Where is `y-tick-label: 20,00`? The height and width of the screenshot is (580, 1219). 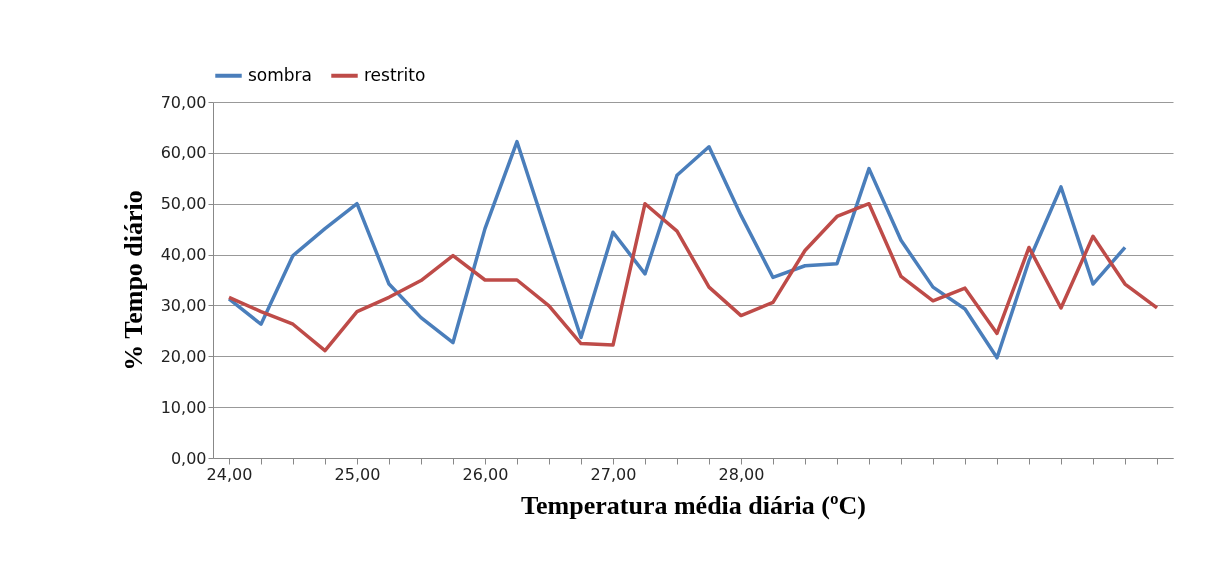 y-tick-label: 20,00 is located at coordinates (183, 356).